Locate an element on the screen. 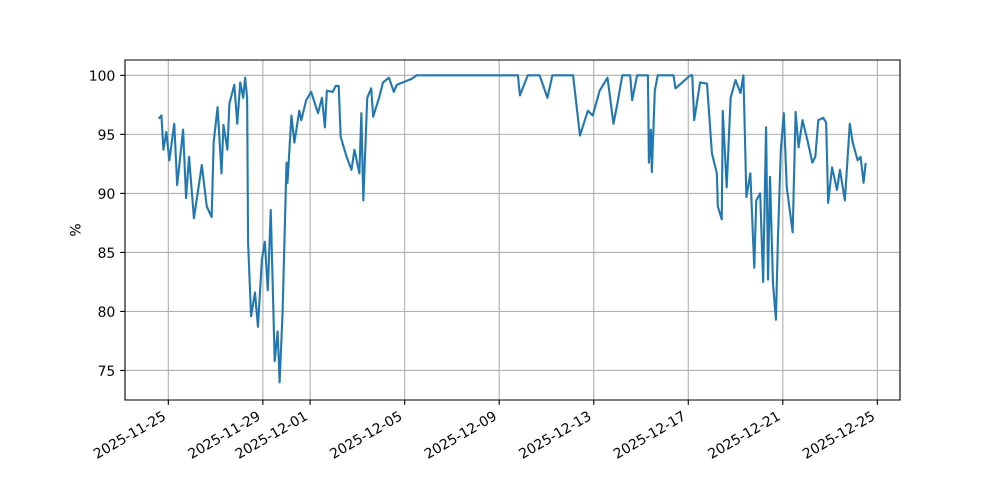 The image size is (1000, 500). y-tick-label: 85 is located at coordinates (106, 252).